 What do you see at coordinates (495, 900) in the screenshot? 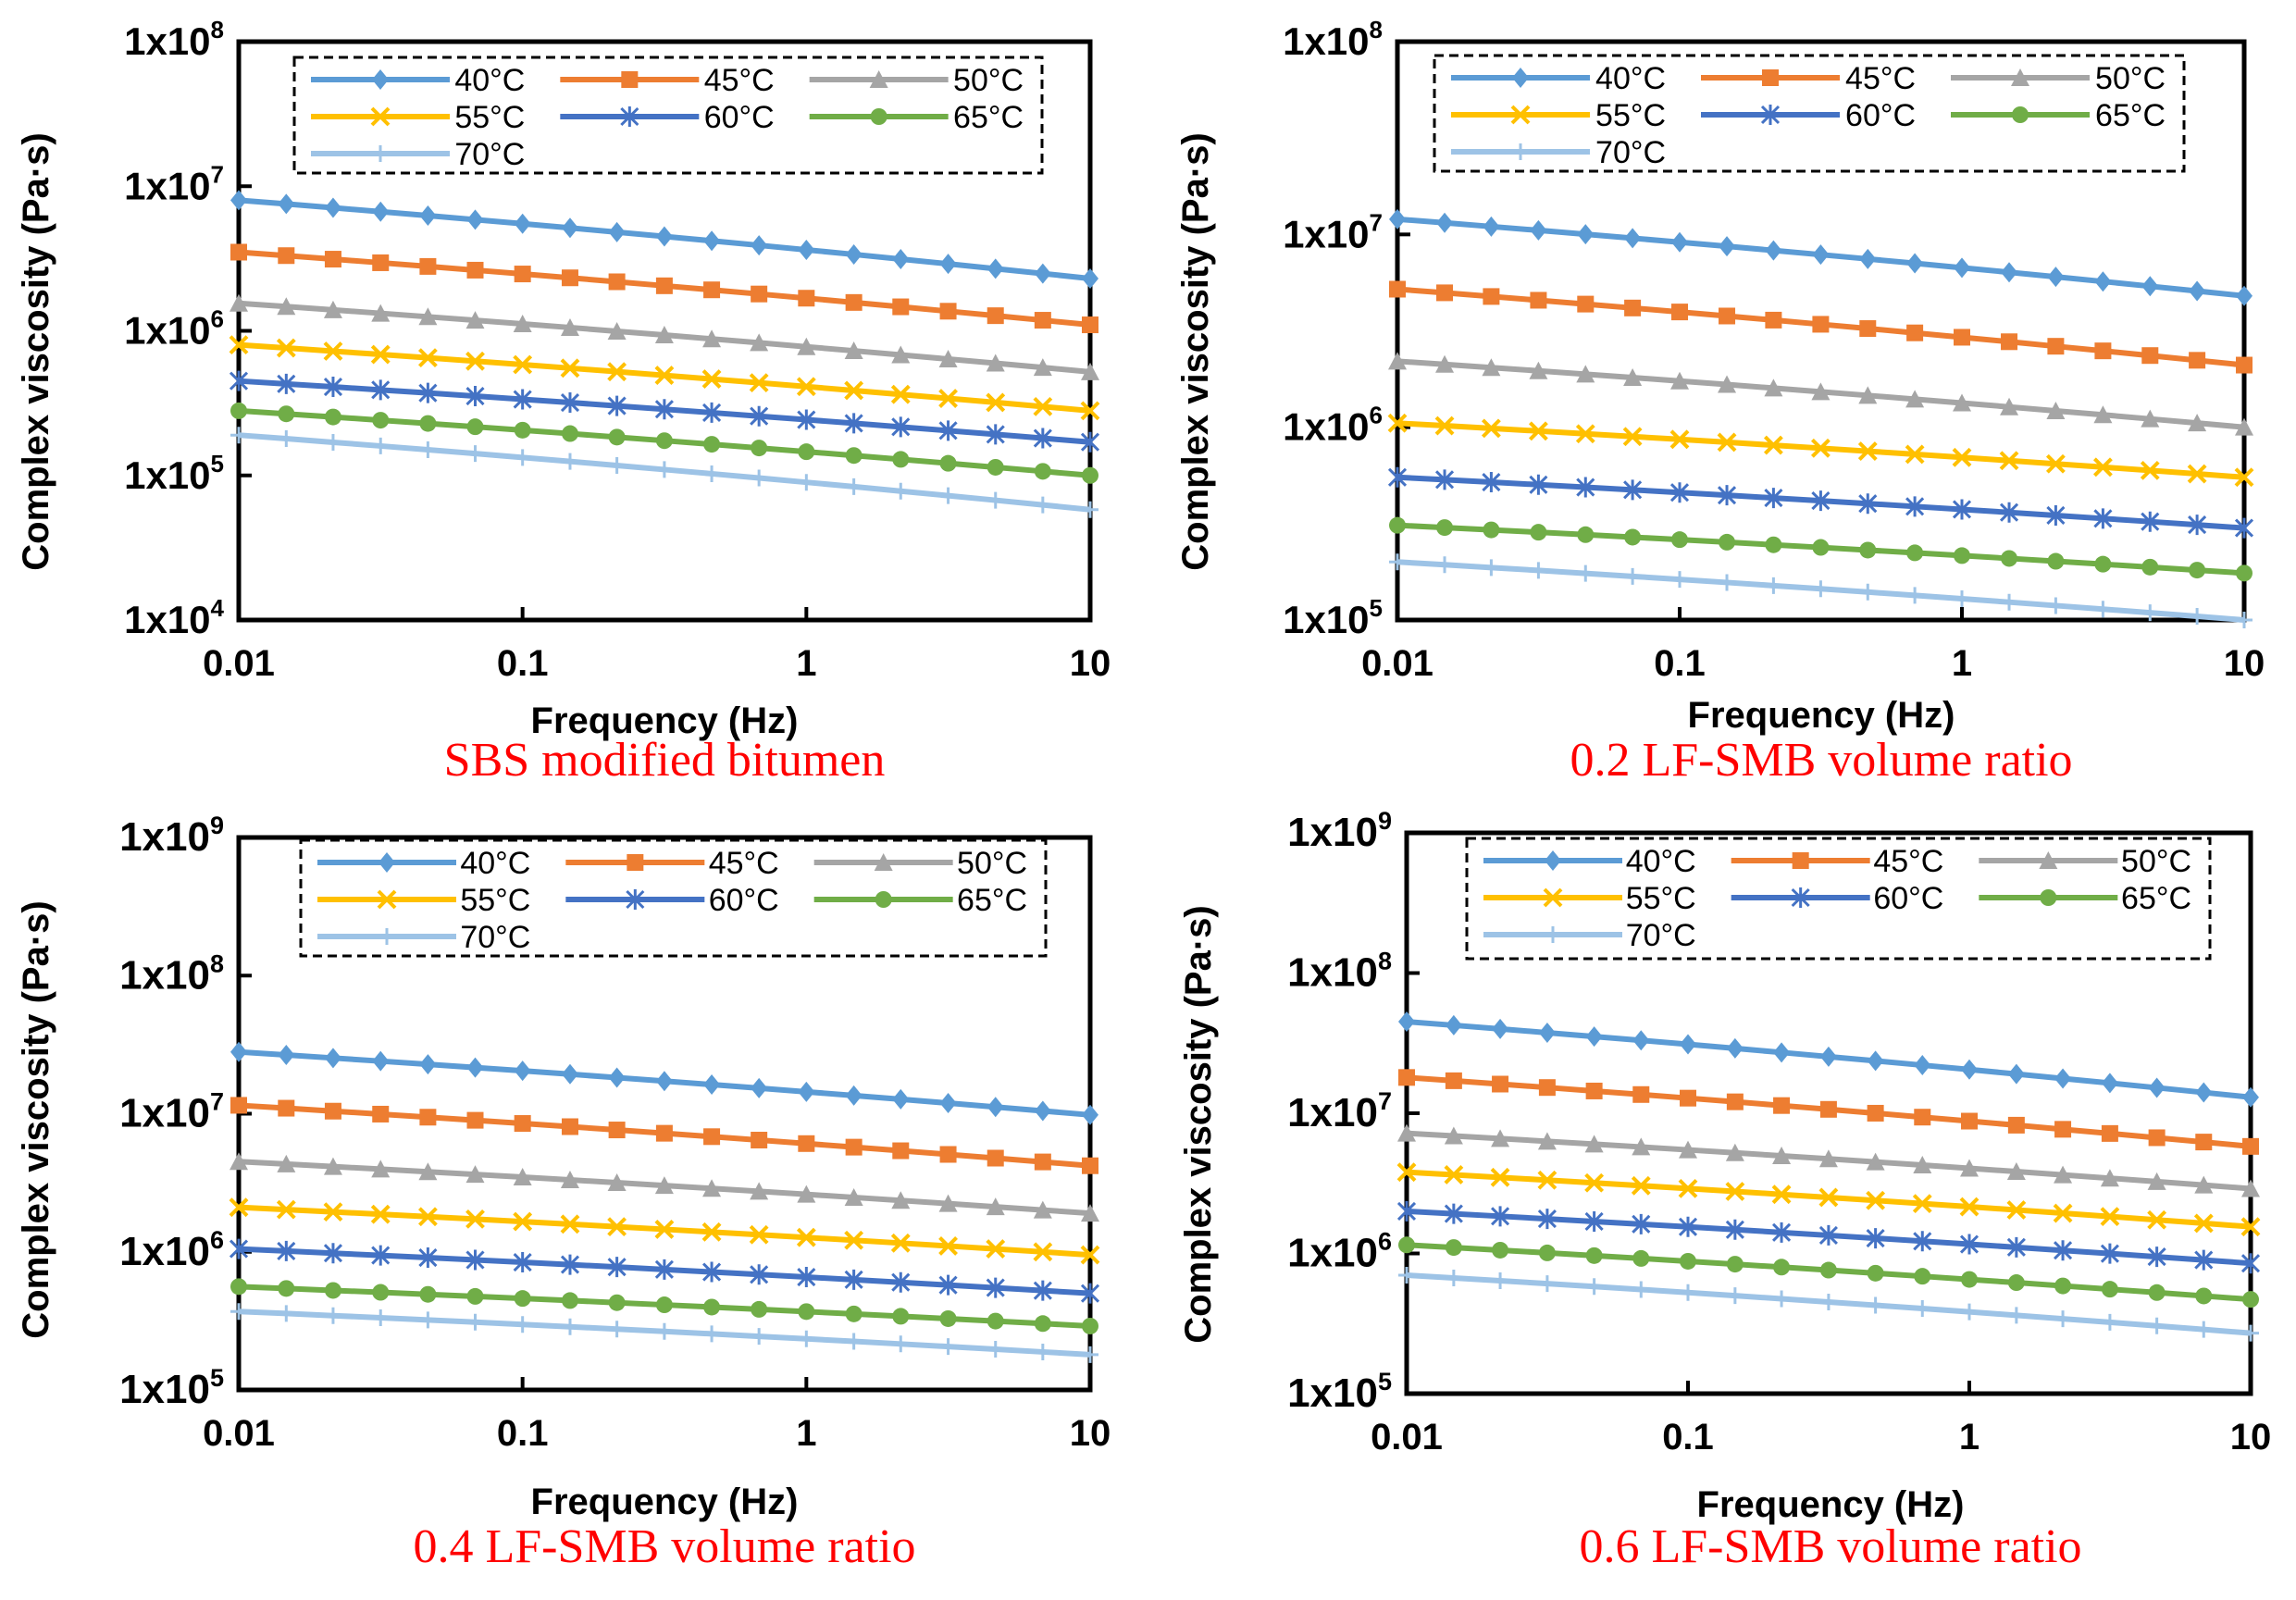
I see `legend-label: 55°C` at bounding box center [495, 900].